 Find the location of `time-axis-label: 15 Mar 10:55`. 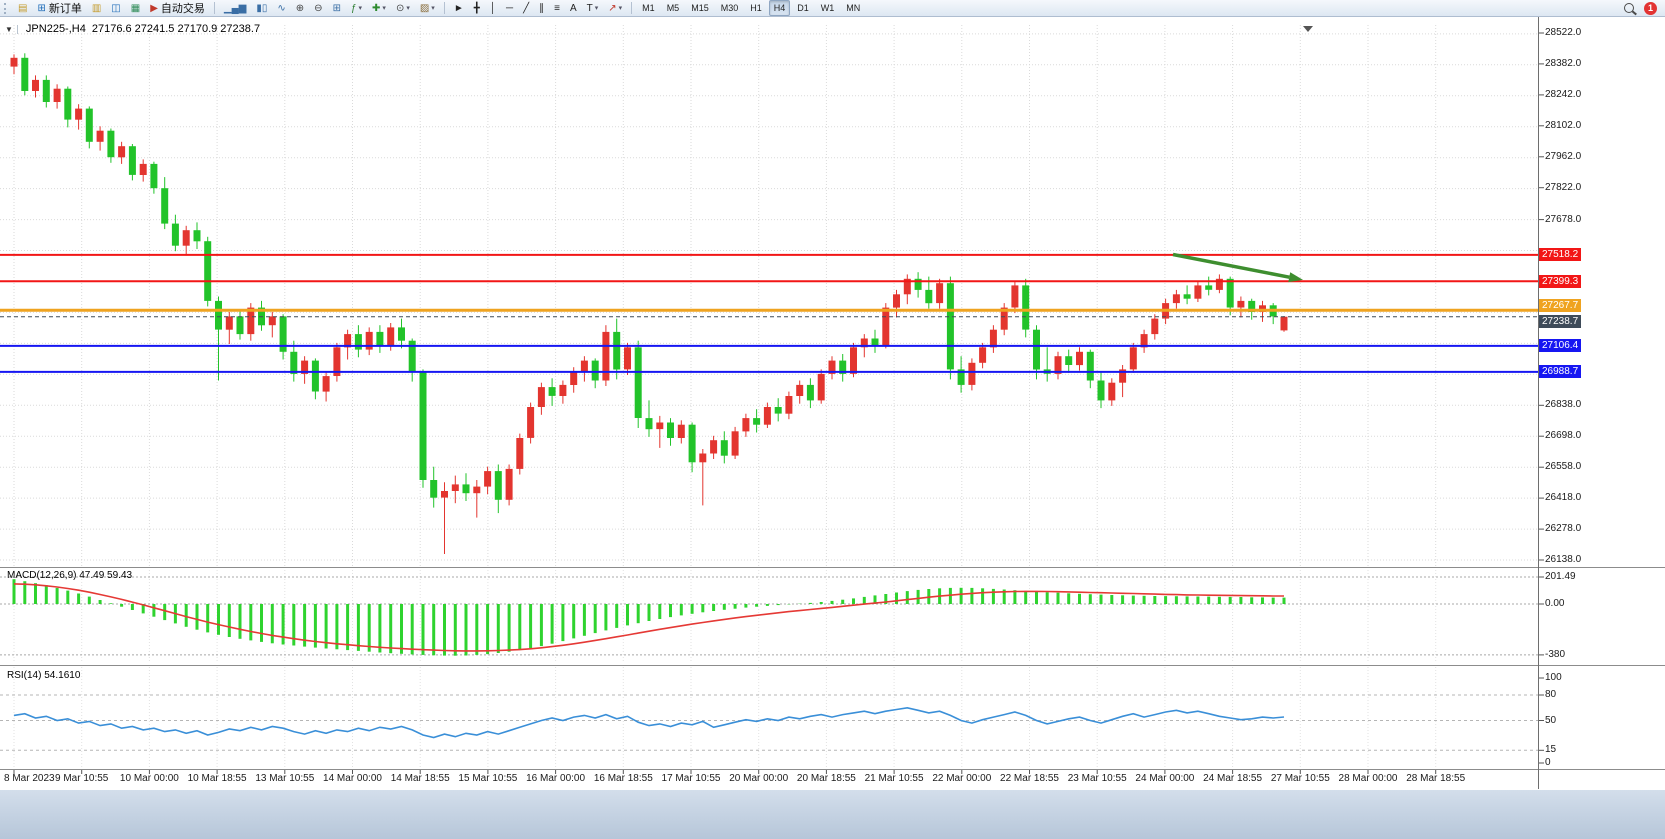

time-axis-label: 15 Mar 10:55 is located at coordinates (488, 778).